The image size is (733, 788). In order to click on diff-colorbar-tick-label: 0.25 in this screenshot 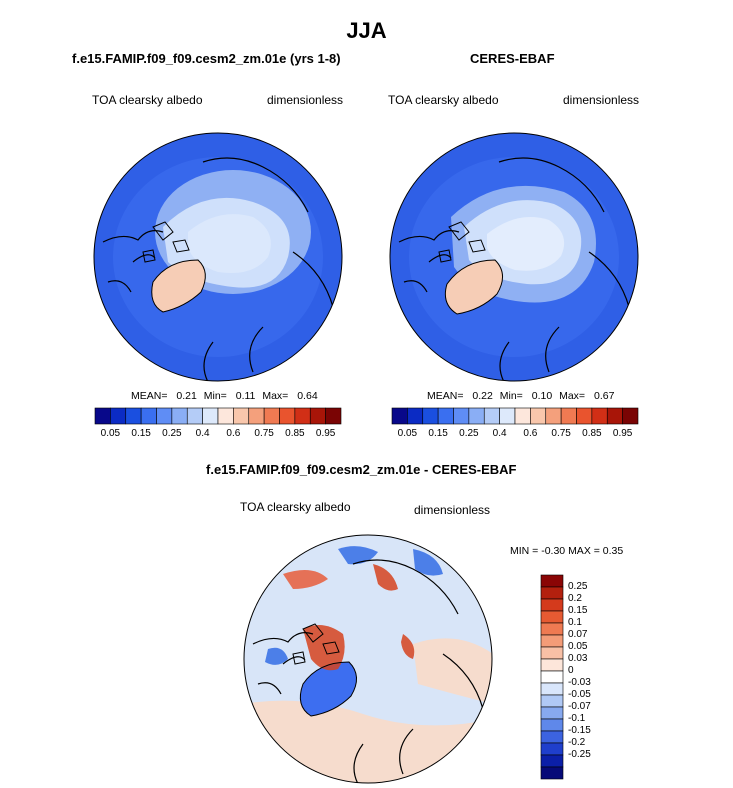, I will do `click(578, 586)`.